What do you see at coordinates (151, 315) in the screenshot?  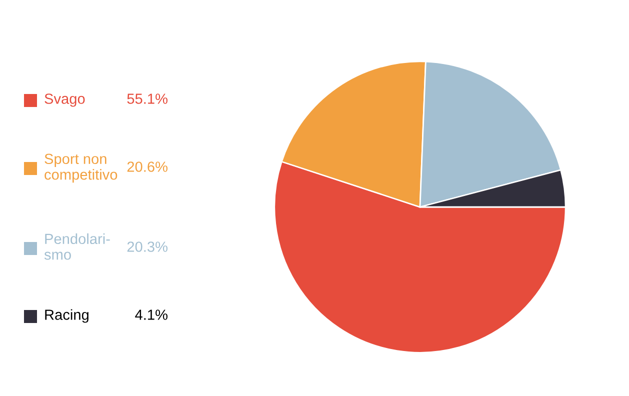 I see `data-label: 4.1%` at bounding box center [151, 315].